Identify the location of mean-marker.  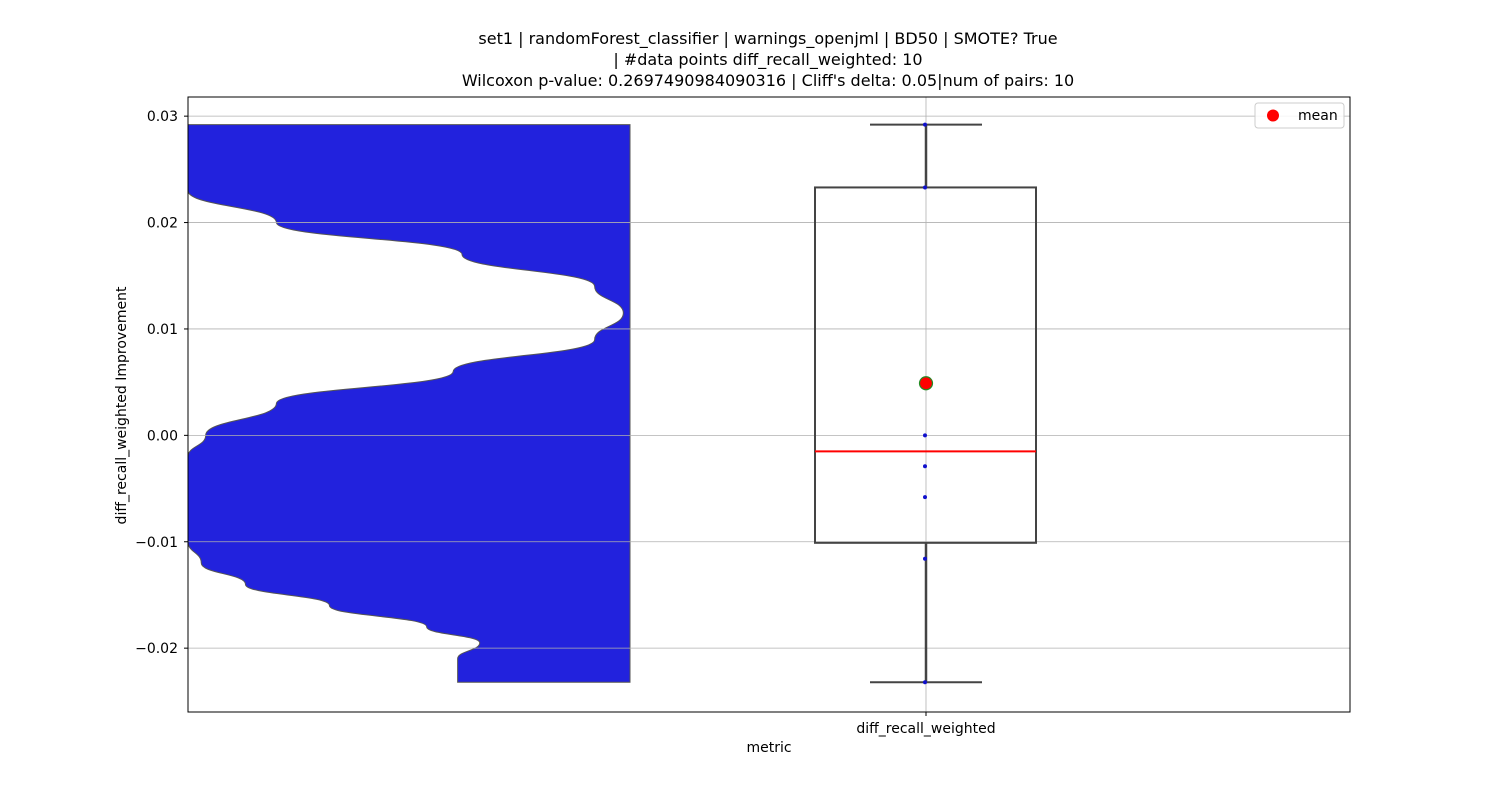
(926, 383).